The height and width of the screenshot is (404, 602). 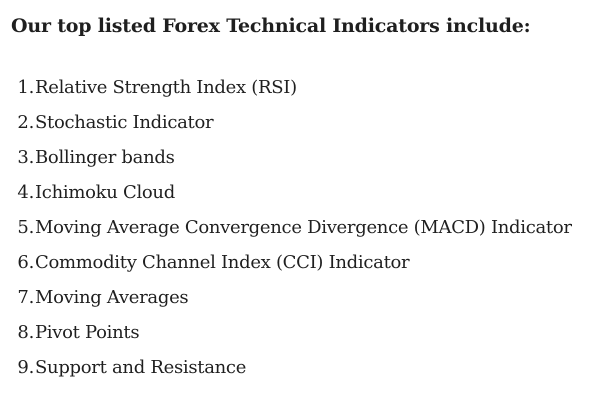 What do you see at coordinates (25, 87) in the screenshot?
I see `list-item-number: 1.` at bounding box center [25, 87].